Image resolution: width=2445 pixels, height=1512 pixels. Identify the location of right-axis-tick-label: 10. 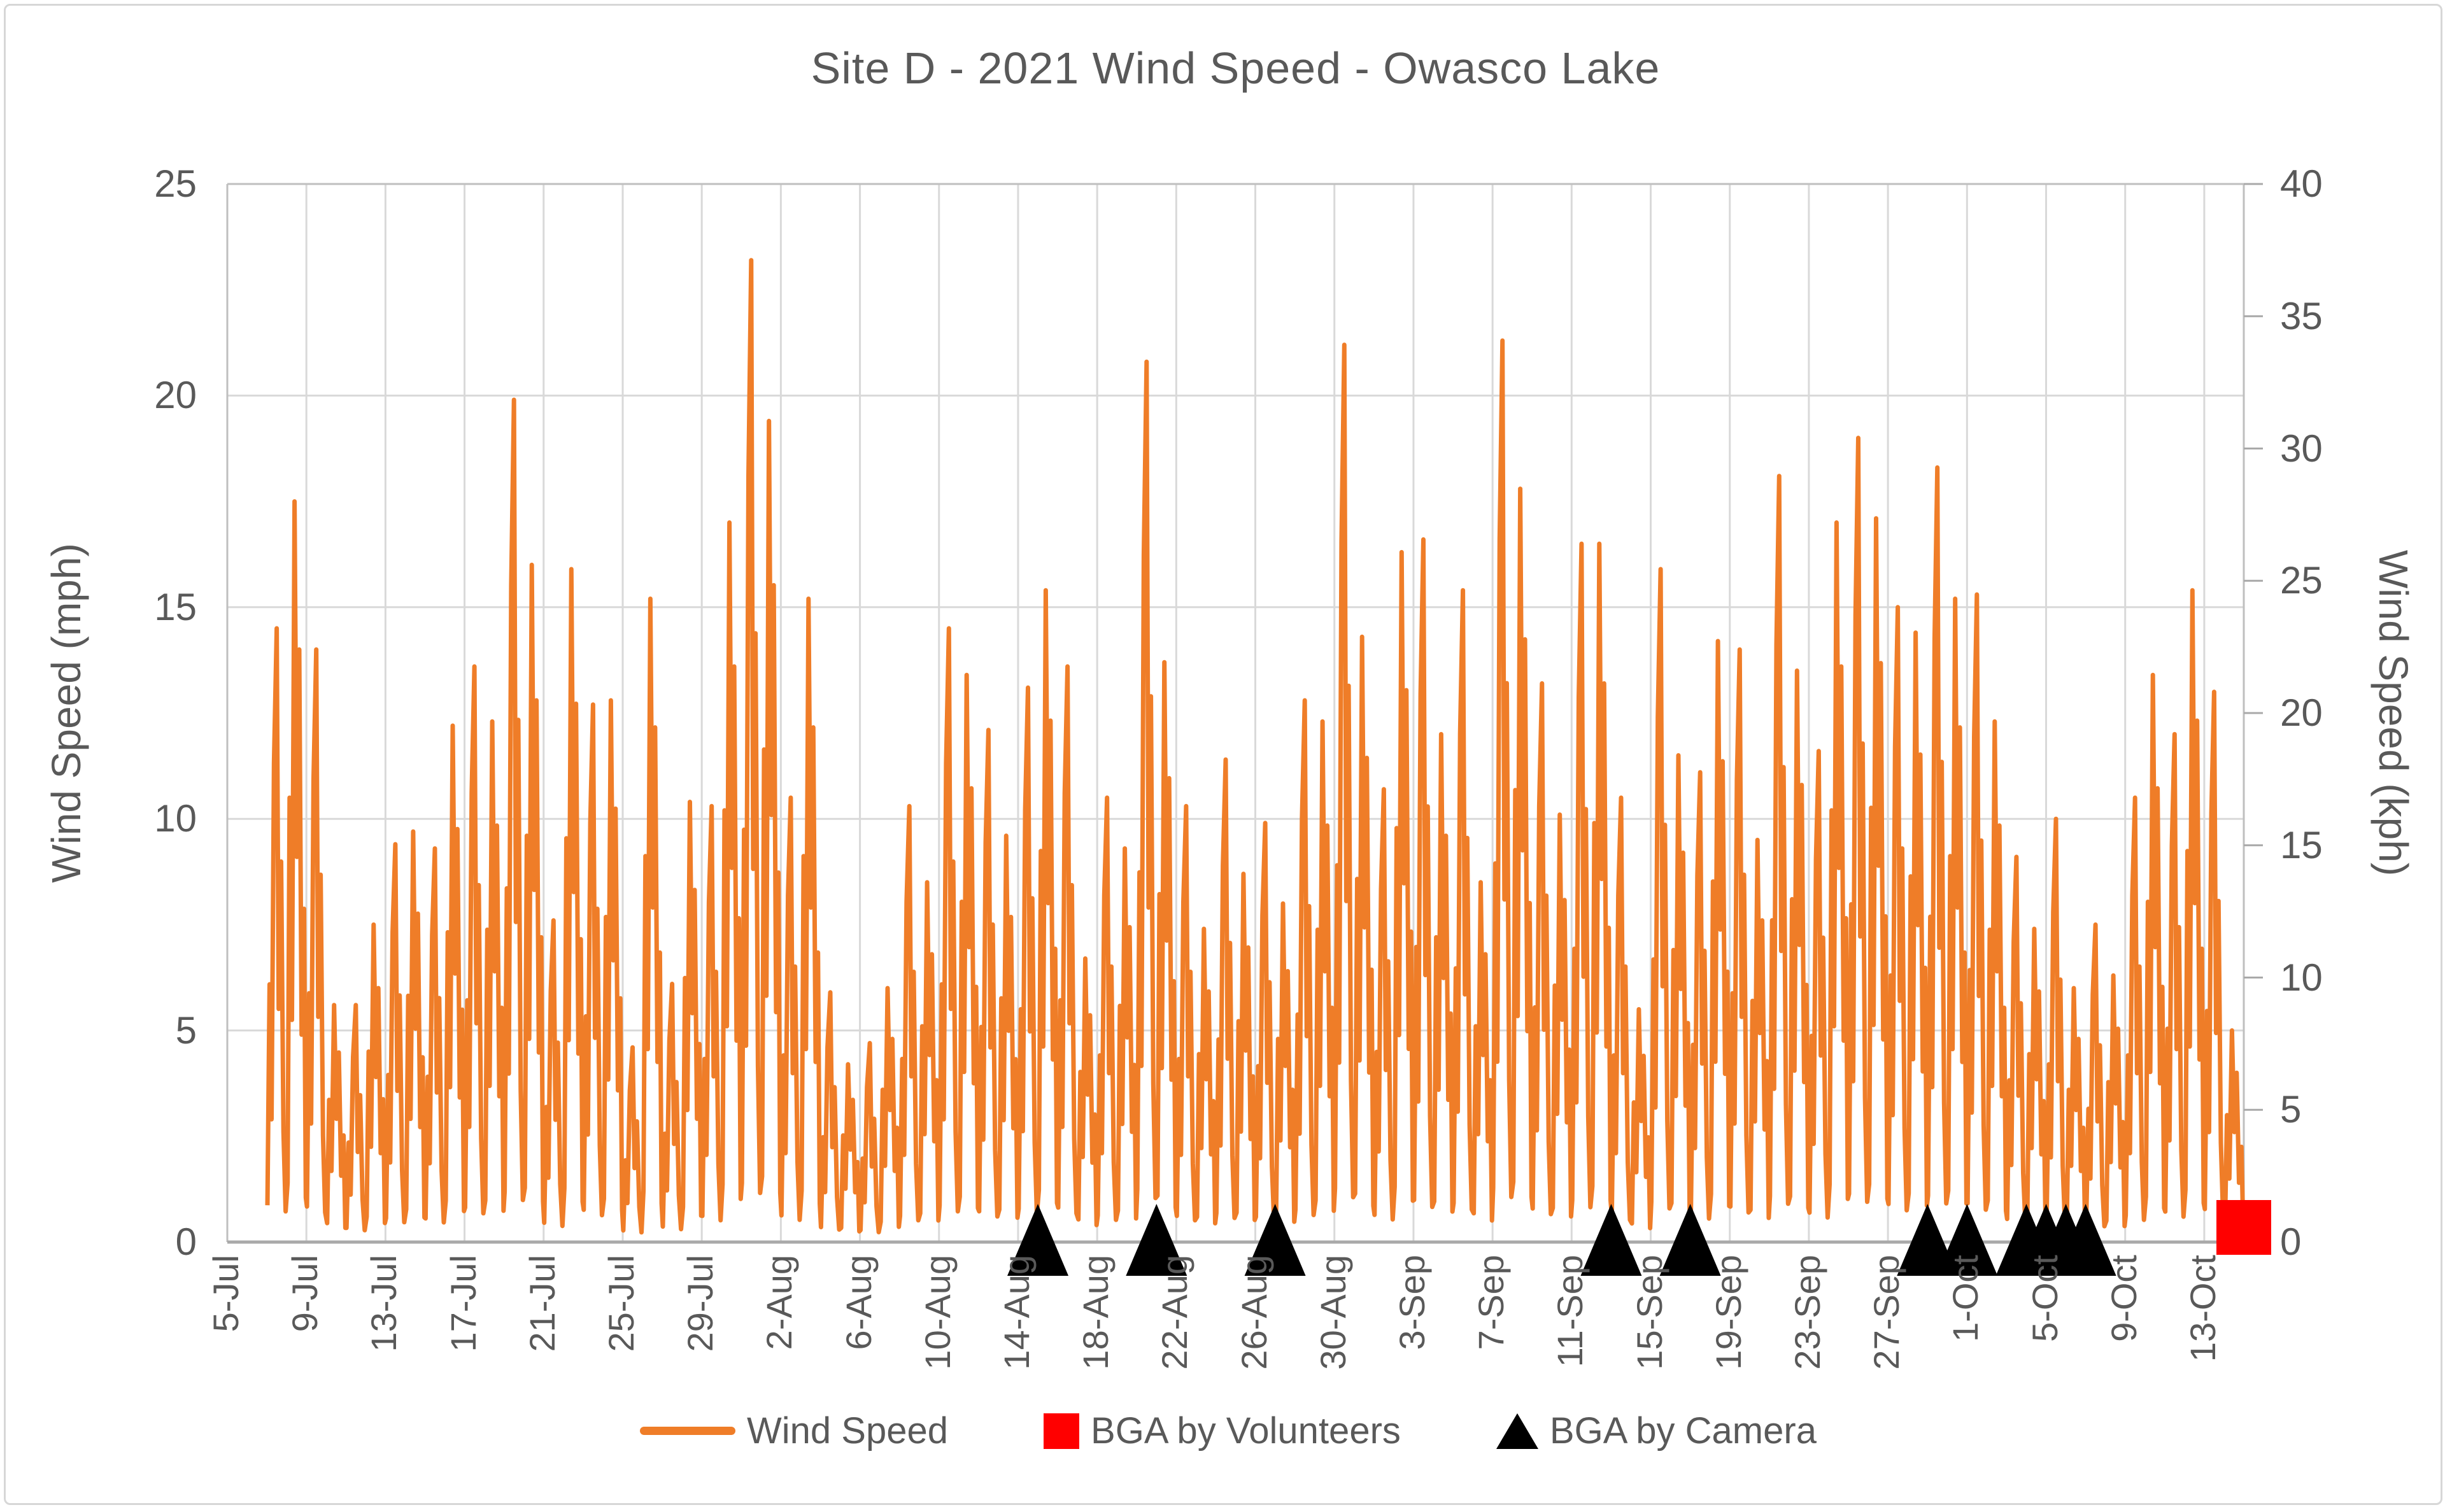
(2301, 977).